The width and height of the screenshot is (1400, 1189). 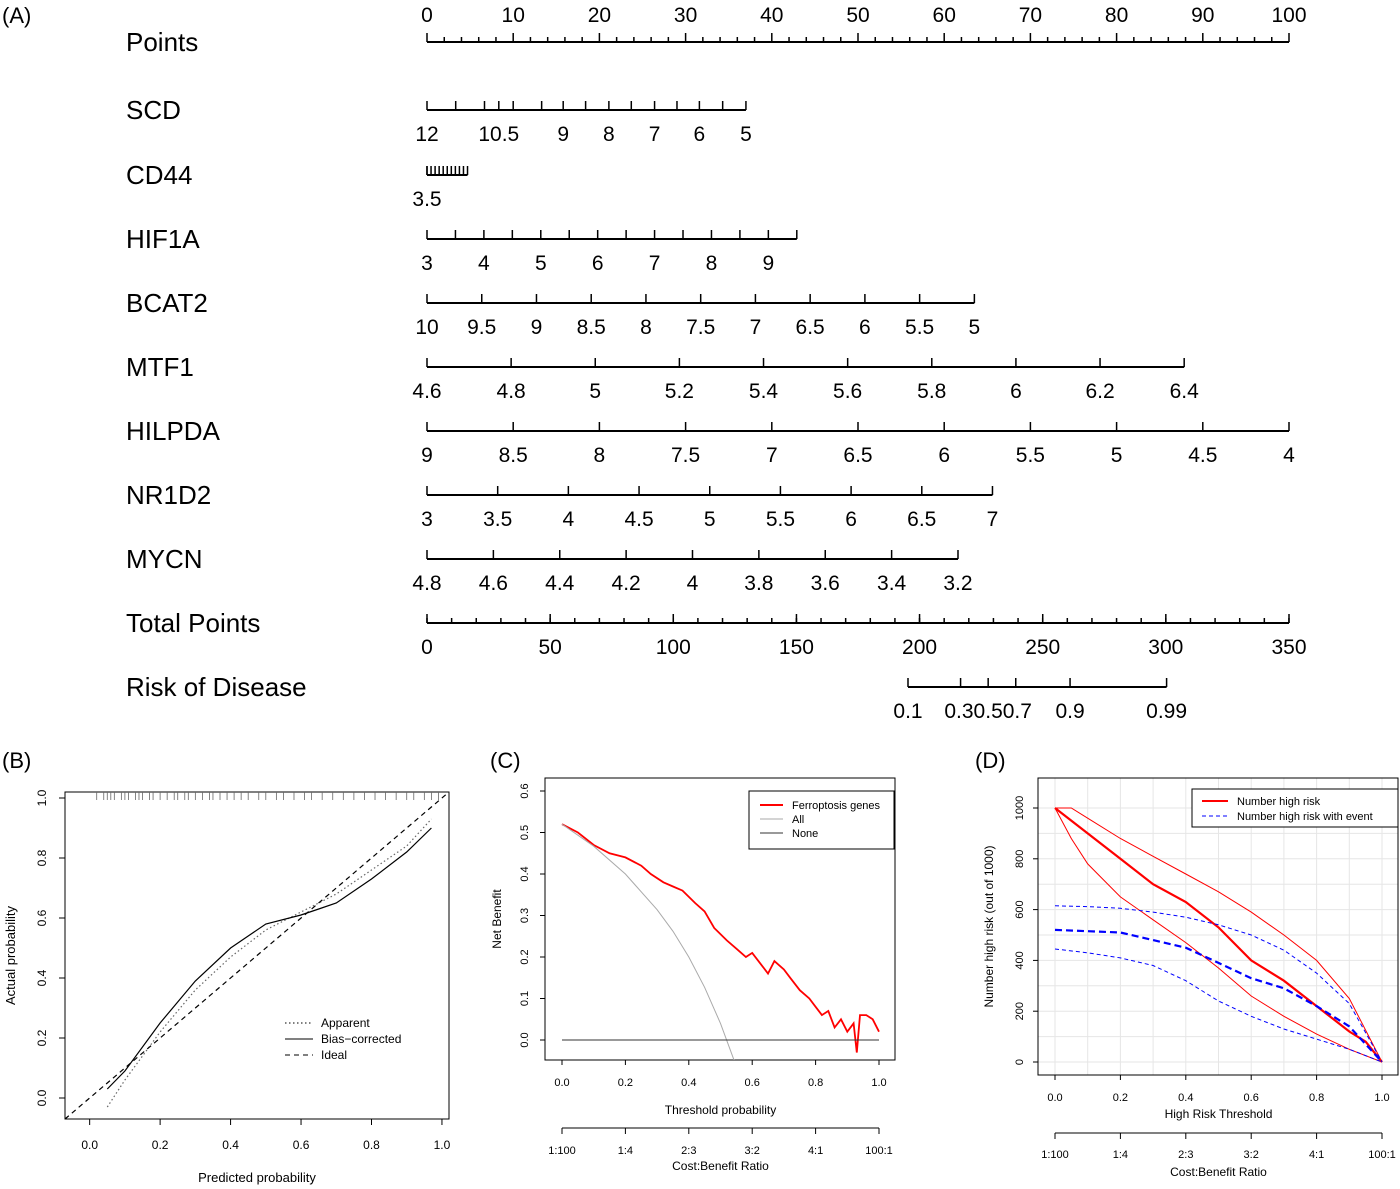 I want to click on series-number-high-risk-with-event, so click(x=1218, y=995).